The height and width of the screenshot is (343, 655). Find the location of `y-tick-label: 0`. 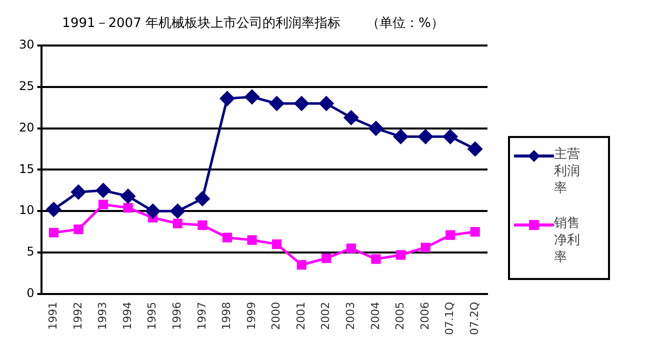

y-tick-label: 0 is located at coordinates (30, 293).